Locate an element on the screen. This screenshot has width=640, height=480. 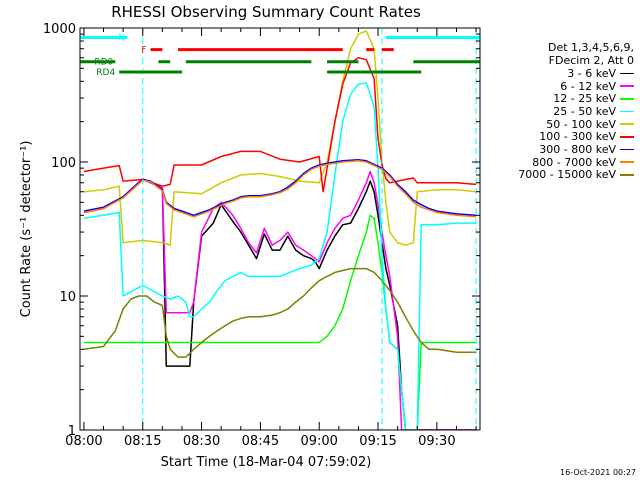
legend-item-3-6-kev: 3 - 6 keV is located at coordinates (559, 73).